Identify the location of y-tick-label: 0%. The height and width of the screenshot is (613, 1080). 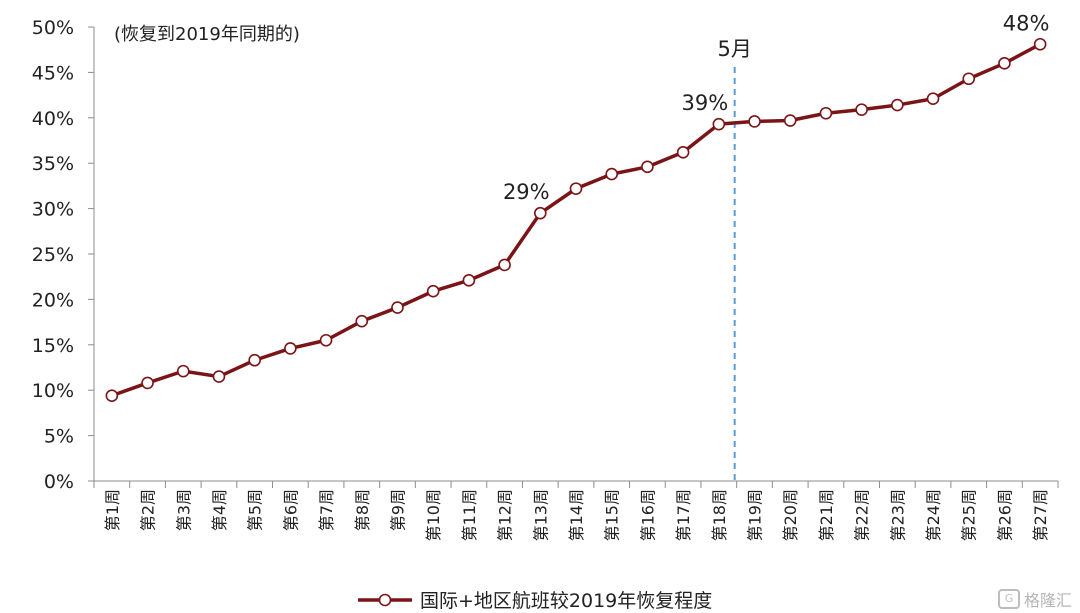
(59, 482).